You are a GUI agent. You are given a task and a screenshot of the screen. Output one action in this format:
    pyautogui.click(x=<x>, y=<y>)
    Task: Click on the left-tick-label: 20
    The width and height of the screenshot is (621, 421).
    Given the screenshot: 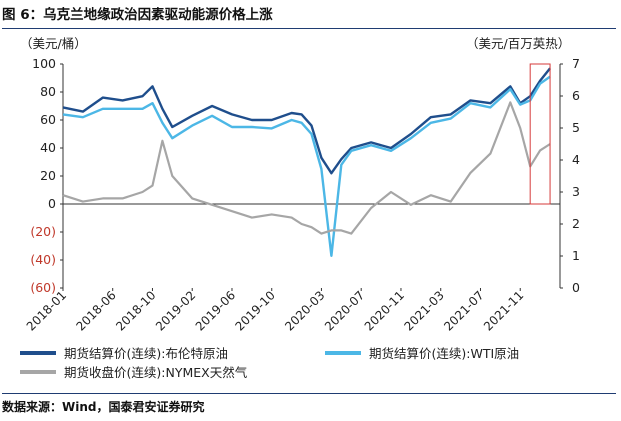 What is the action you would take?
    pyautogui.click(x=48, y=175)
    